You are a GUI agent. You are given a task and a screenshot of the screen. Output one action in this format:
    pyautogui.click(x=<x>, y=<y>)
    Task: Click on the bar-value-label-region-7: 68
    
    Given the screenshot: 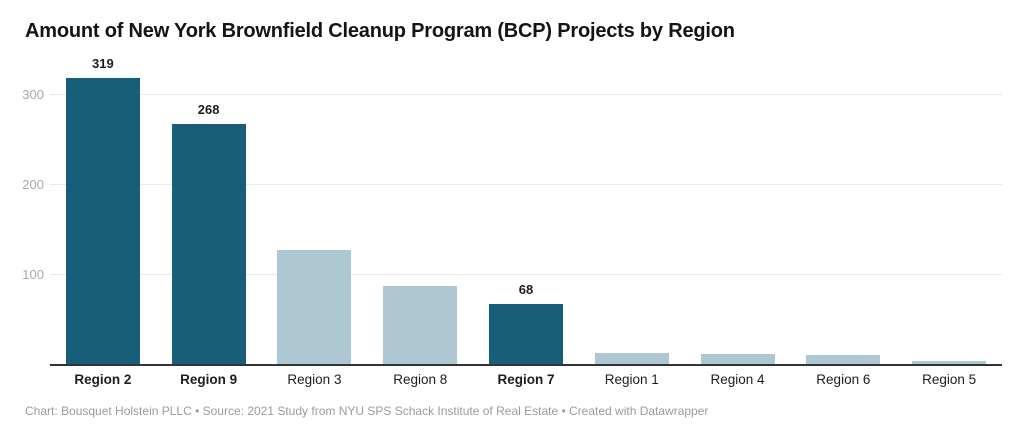 What is the action you would take?
    pyautogui.click(x=526, y=289)
    